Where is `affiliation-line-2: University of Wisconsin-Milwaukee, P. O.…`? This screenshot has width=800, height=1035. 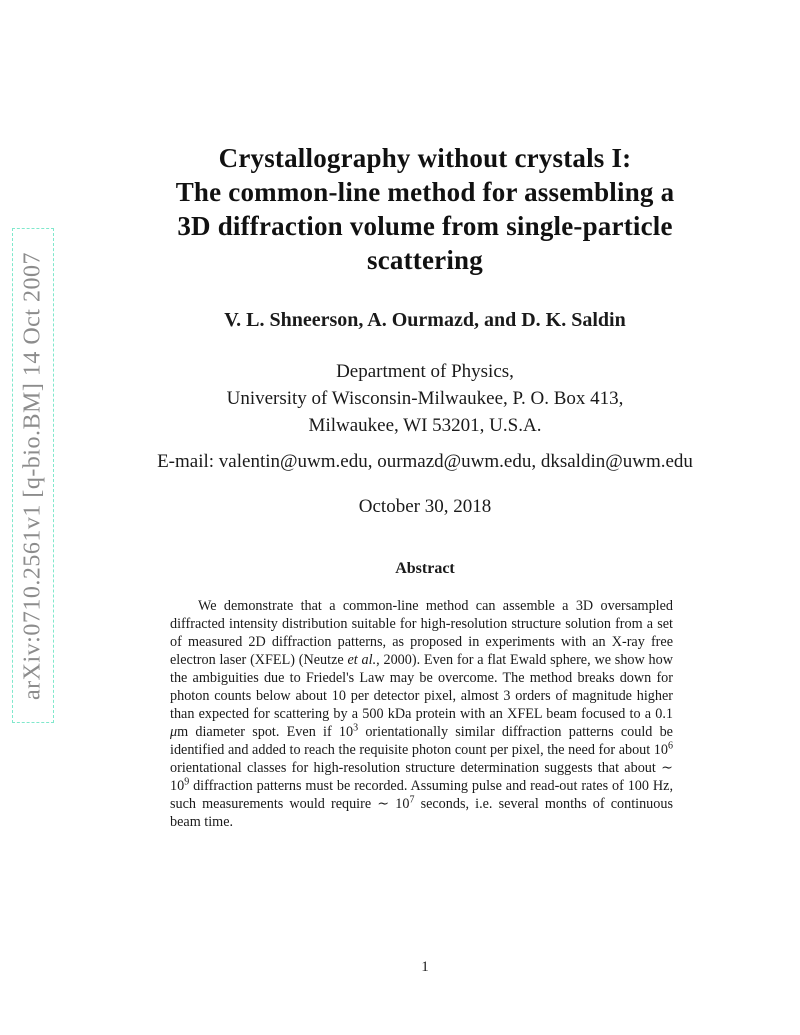 affiliation-line-2: University of Wisconsin-Milwaukee, P. O.… is located at coordinates (425, 398).